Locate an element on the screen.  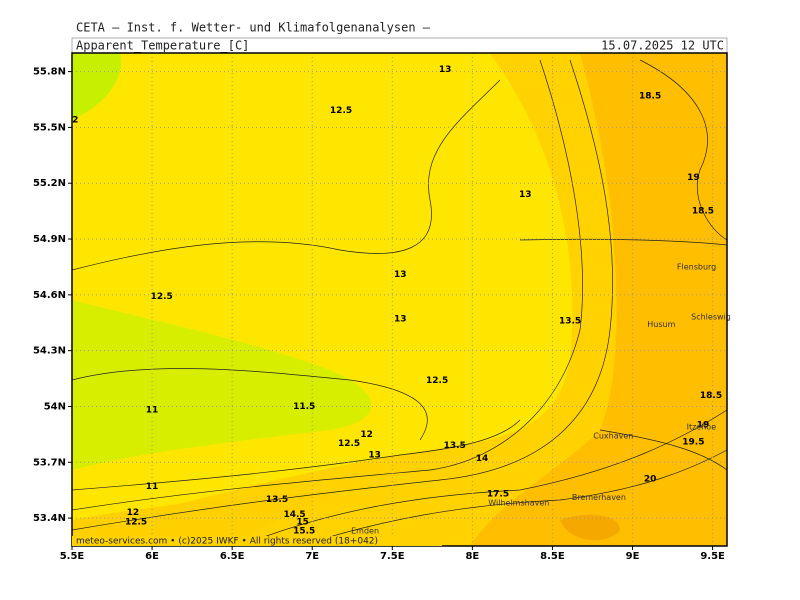
contour-label: 14 is located at coordinates (482, 459).